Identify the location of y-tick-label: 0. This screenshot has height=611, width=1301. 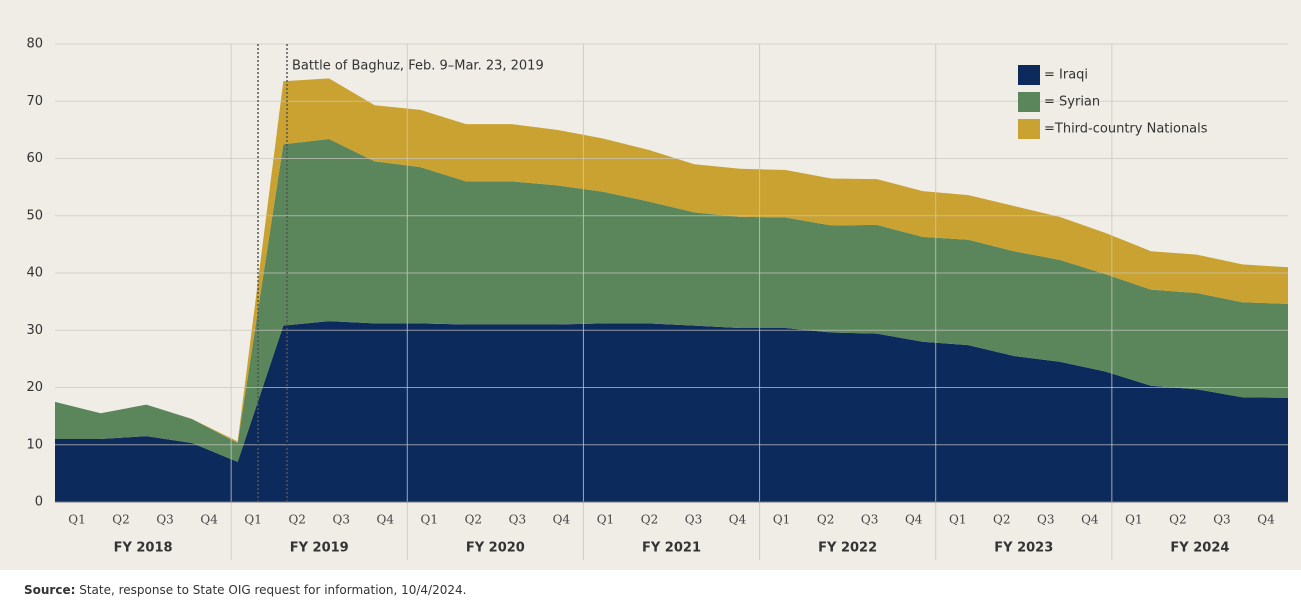
(39, 502).